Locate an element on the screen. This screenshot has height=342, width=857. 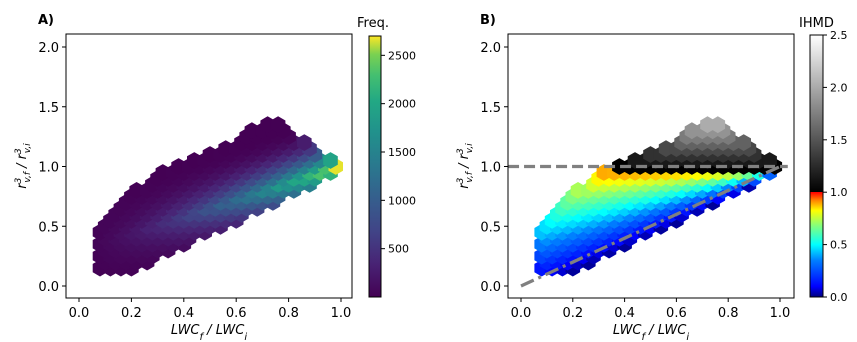
colorbar-tick-label: 2000 is located at coordinates (402, 104).